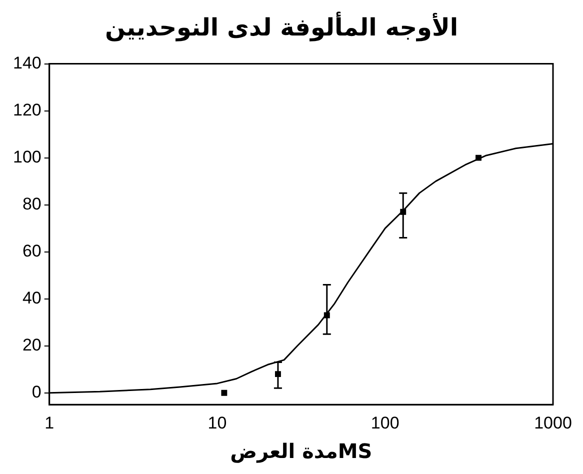 The height and width of the screenshot is (474, 583). What do you see at coordinates (553, 422) in the screenshot?
I see `x-tick-label: 1000` at bounding box center [553, 422].